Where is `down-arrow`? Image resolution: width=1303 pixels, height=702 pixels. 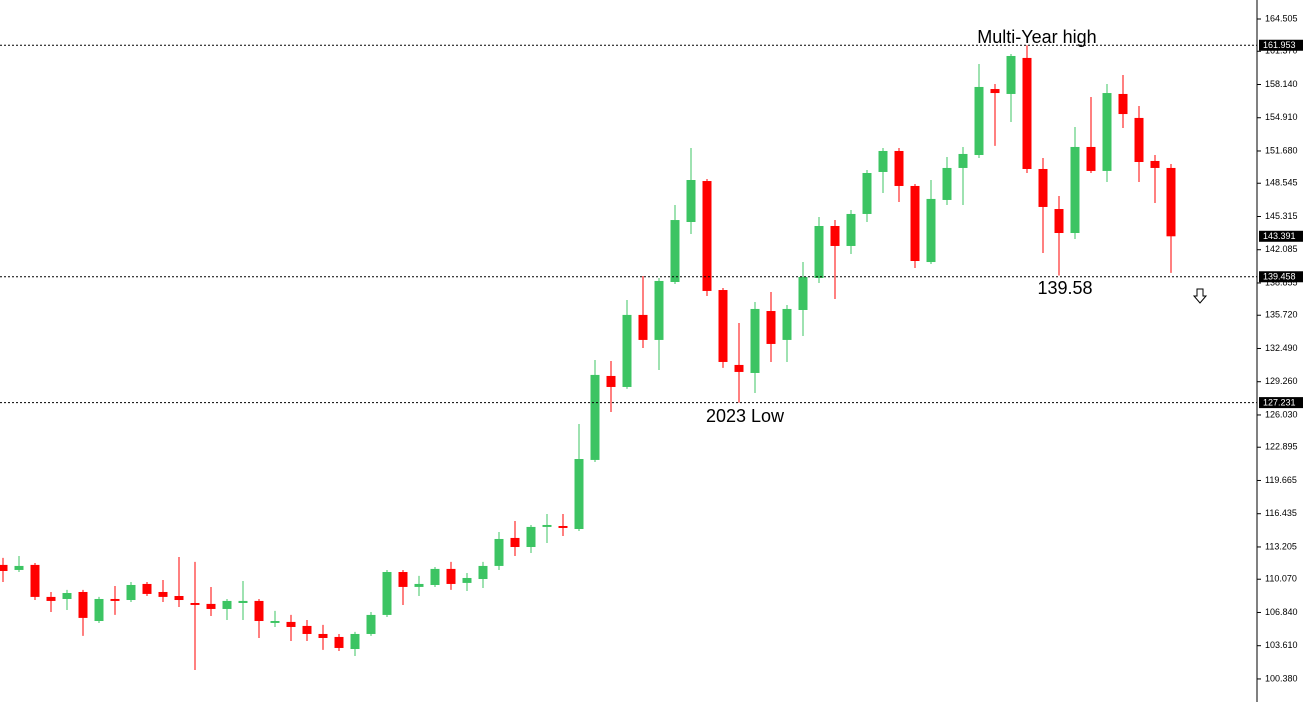
down-arrow is located at coordinates (1200, 296).